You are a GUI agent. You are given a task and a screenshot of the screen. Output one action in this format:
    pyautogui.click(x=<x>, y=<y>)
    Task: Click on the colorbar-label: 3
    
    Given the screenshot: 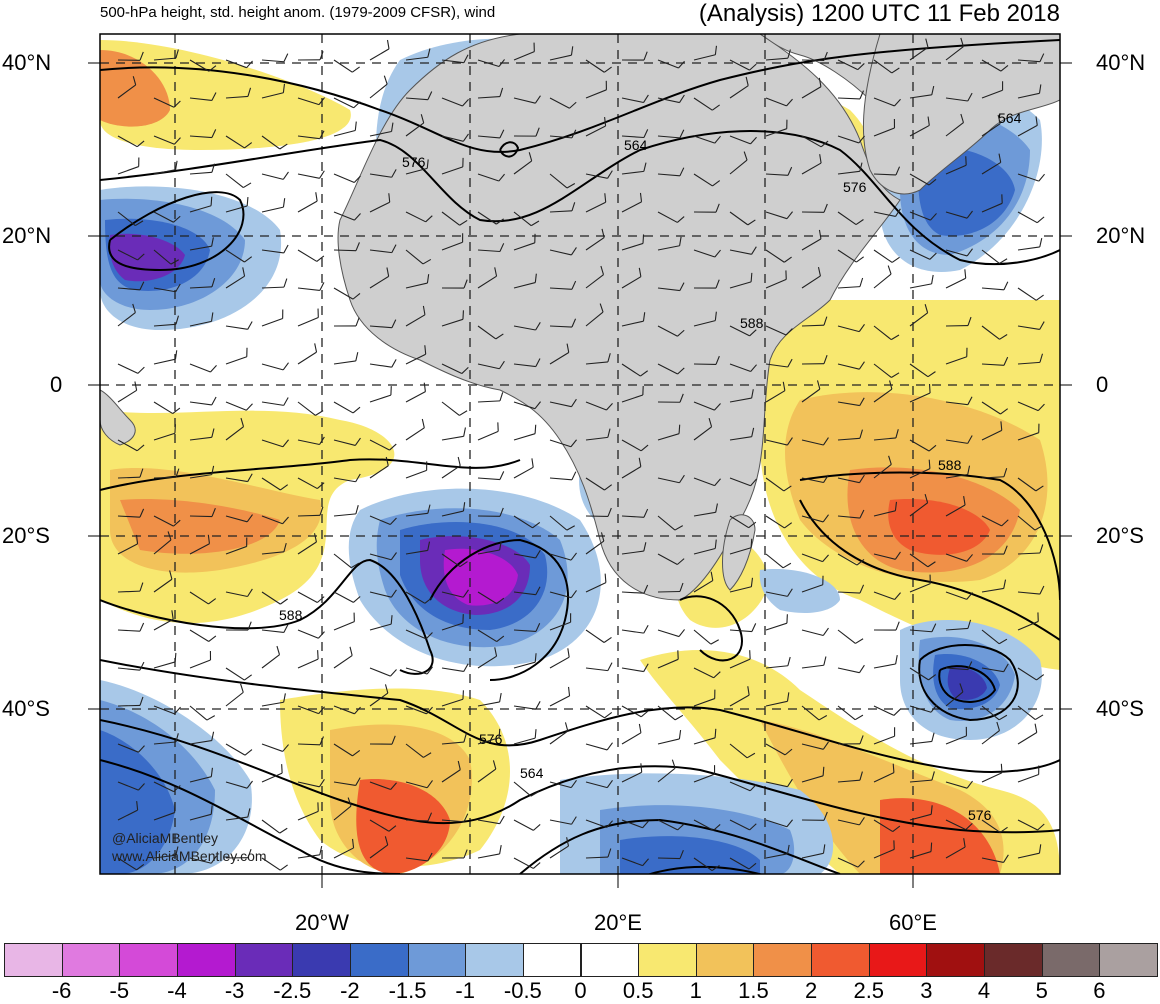 What is the action you would take?
    pyautogui.click(x=926, y=991)
    